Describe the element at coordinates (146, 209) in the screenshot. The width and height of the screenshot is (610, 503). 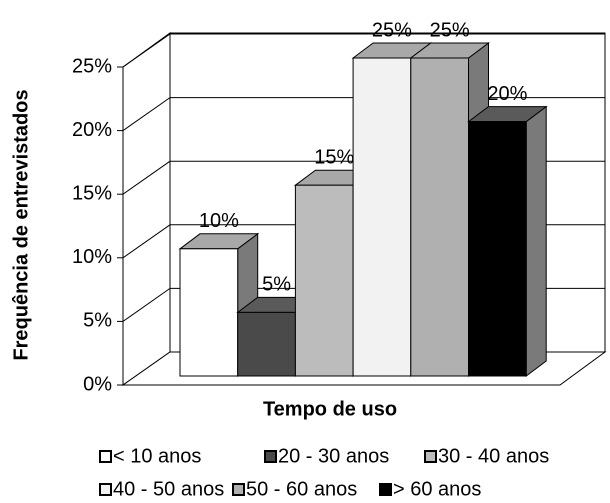
I see `side-wall` at that location.